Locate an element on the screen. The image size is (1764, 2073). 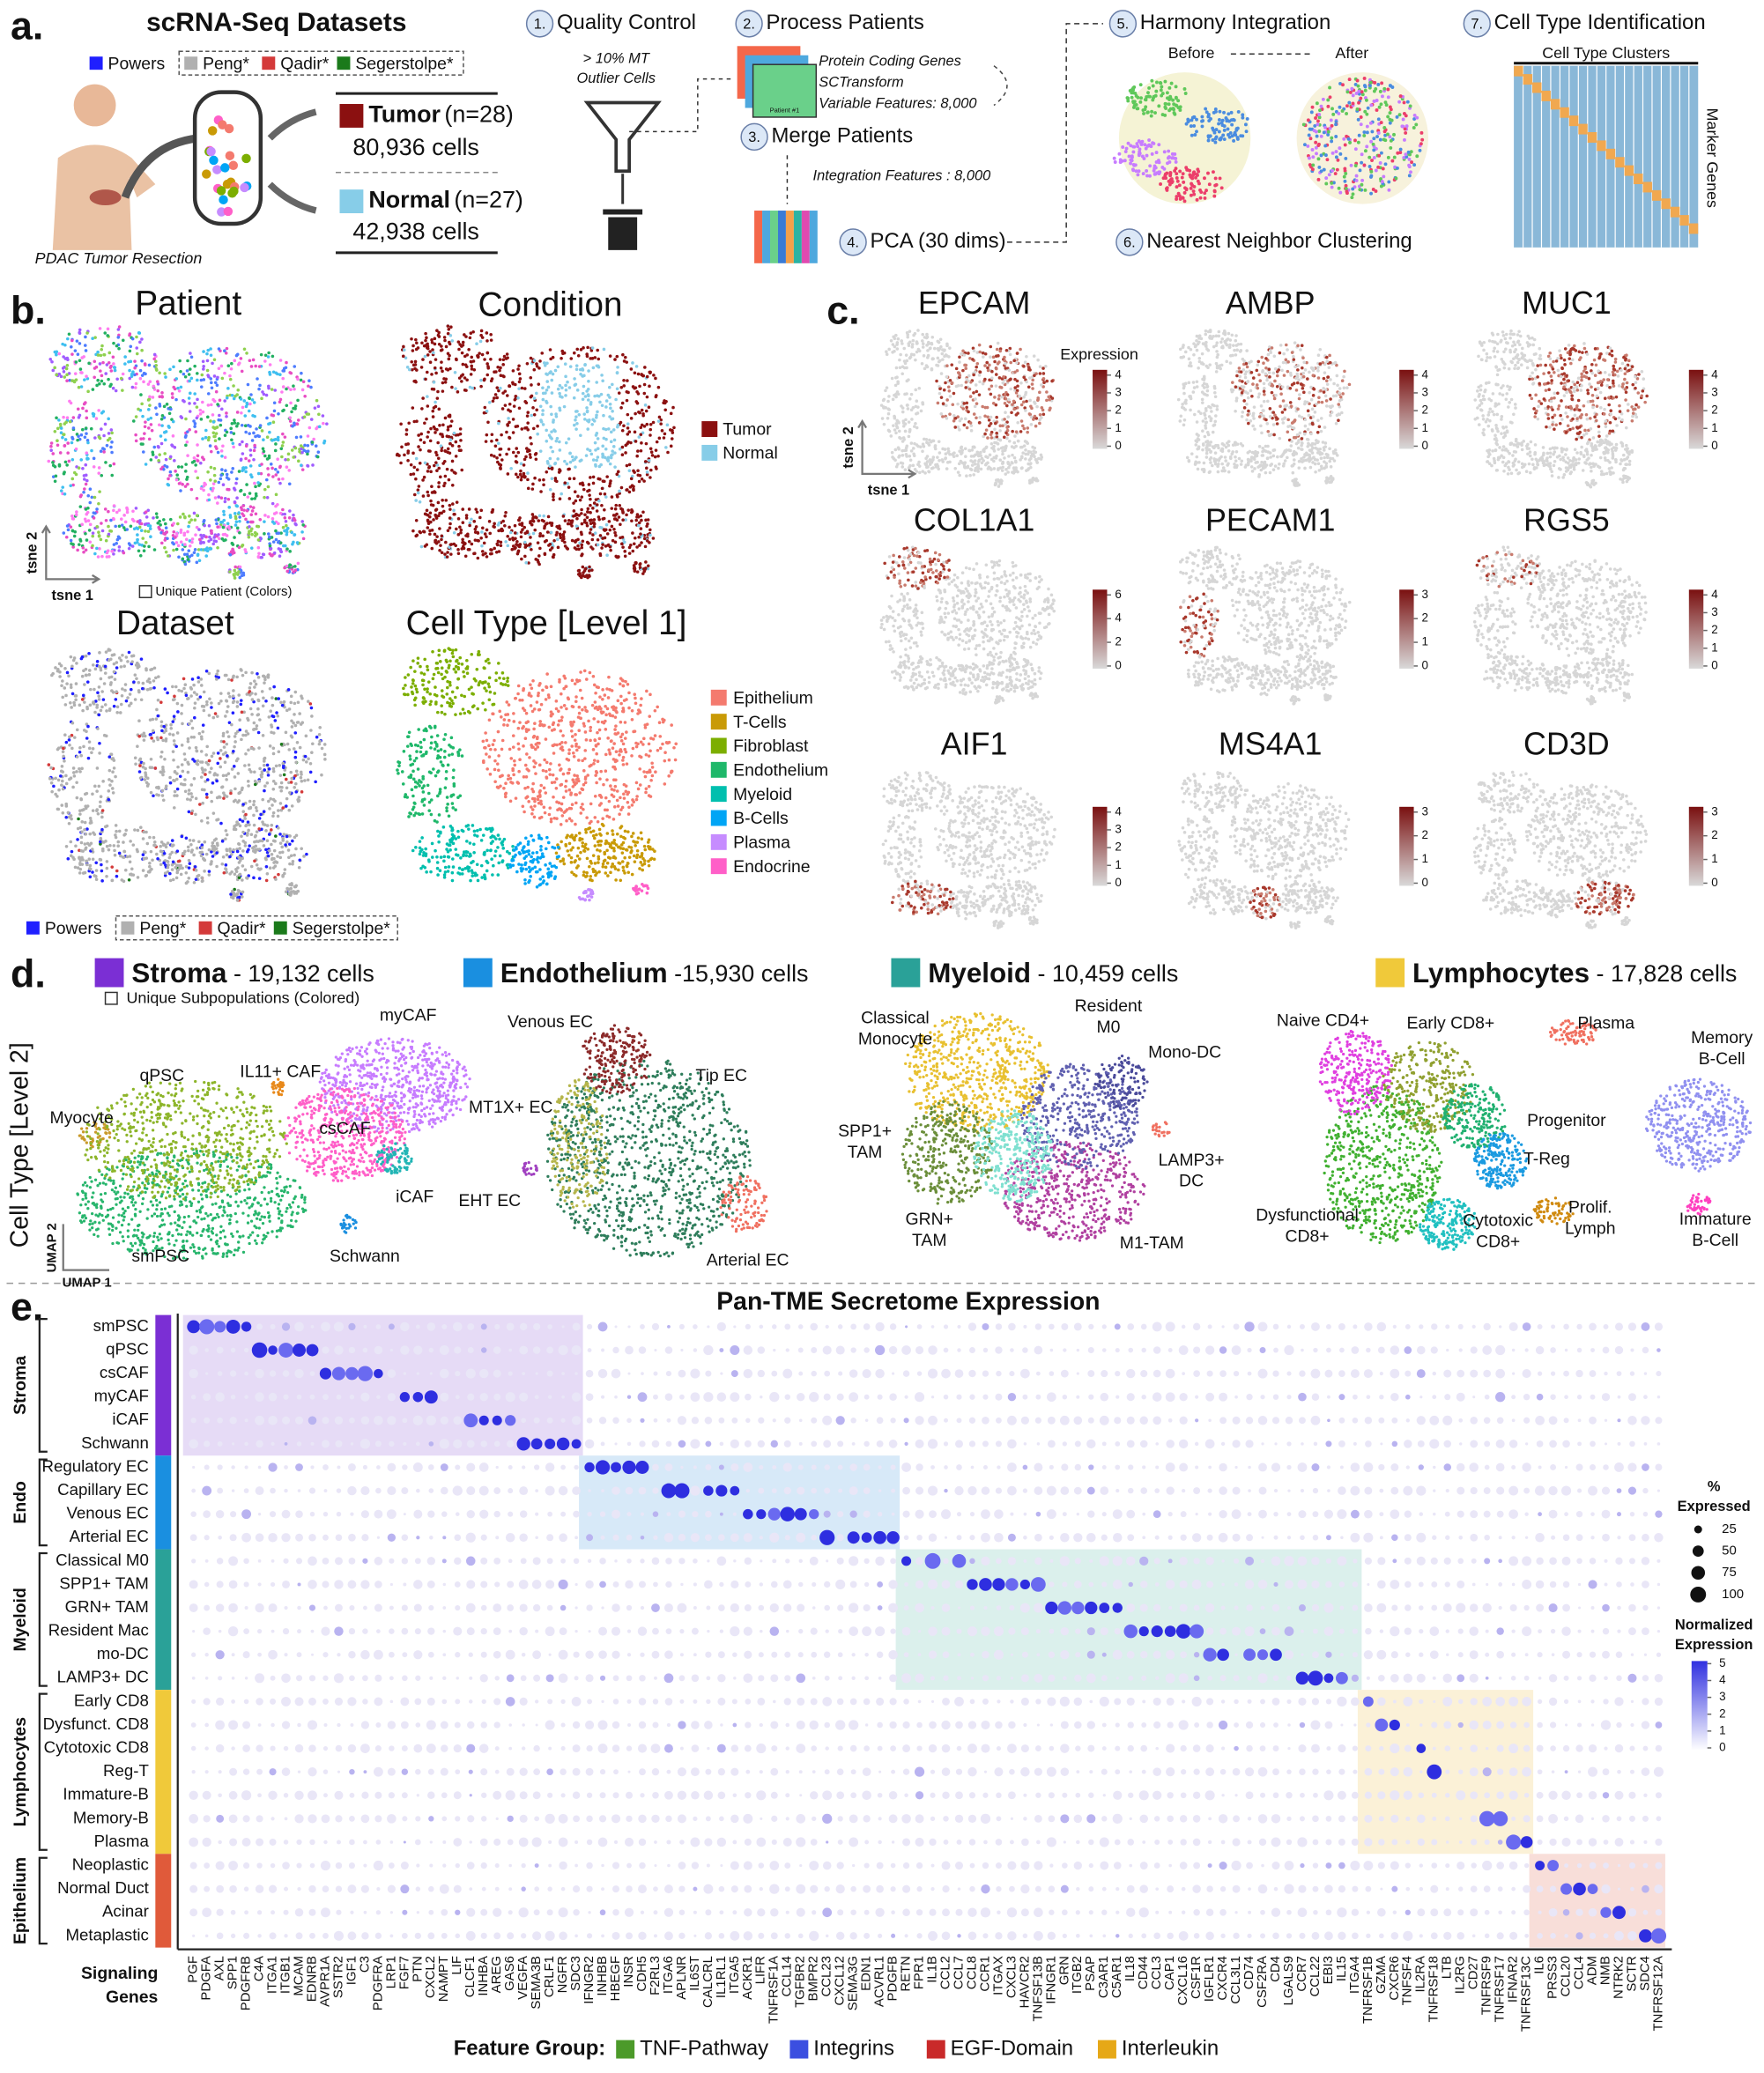
step-label: Merge Patients is located at coordinates (843, 136).